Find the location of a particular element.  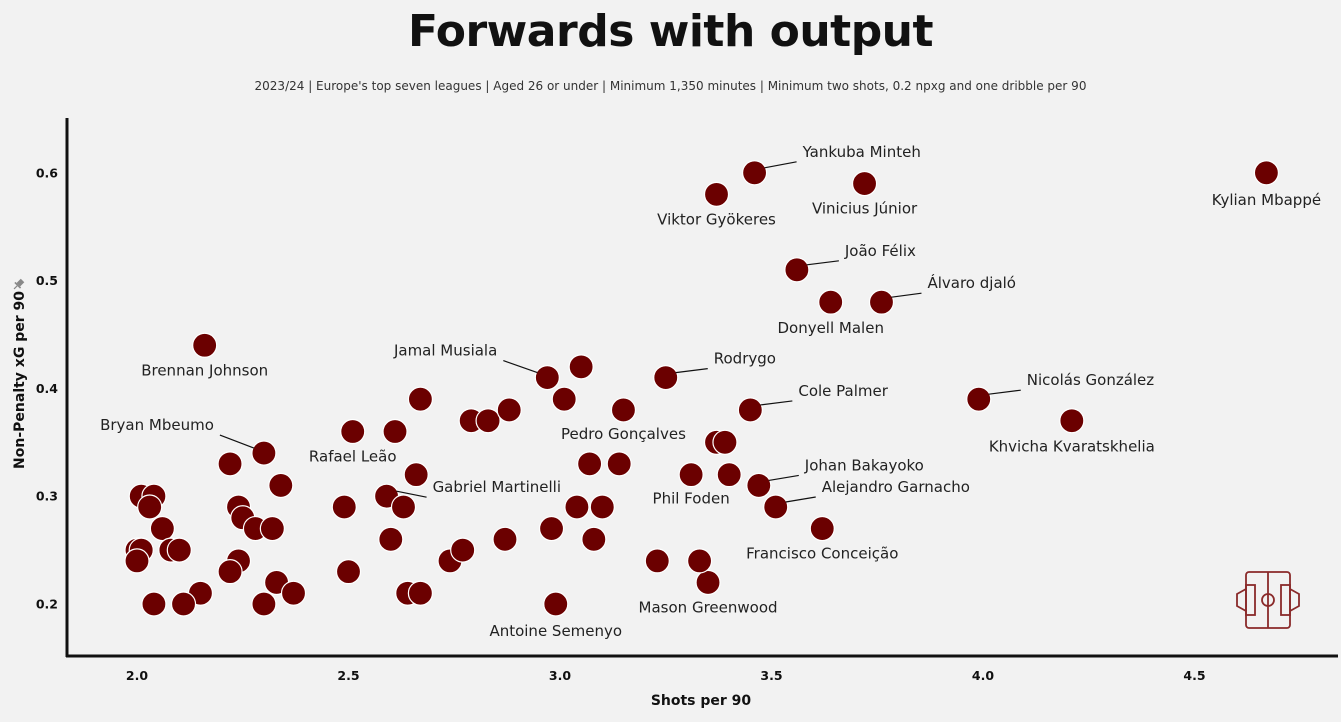

point-vinicius-j-nior is located at coordinates (864, 183).